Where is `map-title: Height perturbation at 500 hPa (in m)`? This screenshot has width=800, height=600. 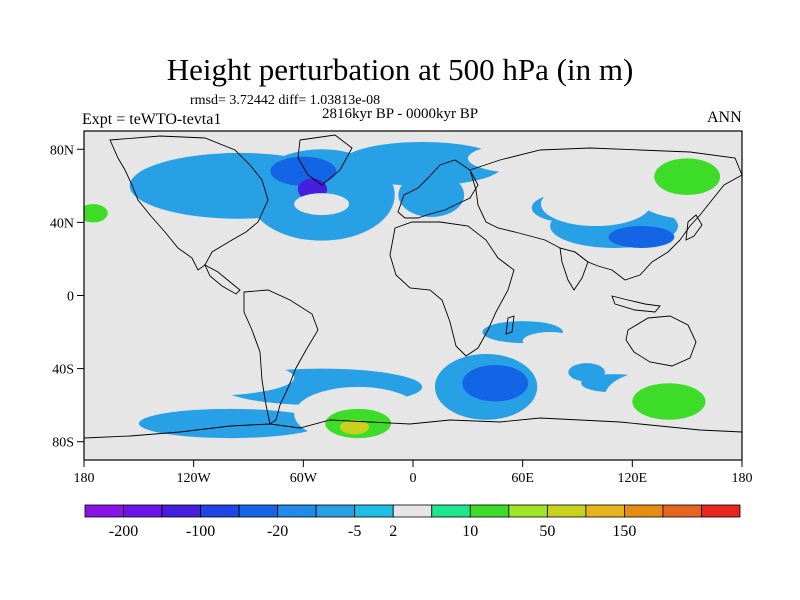 map-title: Height perturbation at 500 hPa (in m) is located at coordinates (400, 69).